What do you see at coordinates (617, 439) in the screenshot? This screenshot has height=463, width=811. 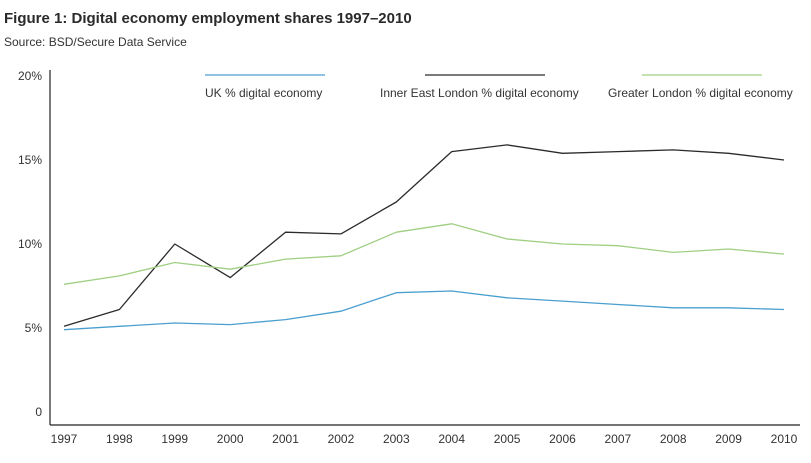 I see `x-tick-label: 2007` at bounding box center [617, 439].